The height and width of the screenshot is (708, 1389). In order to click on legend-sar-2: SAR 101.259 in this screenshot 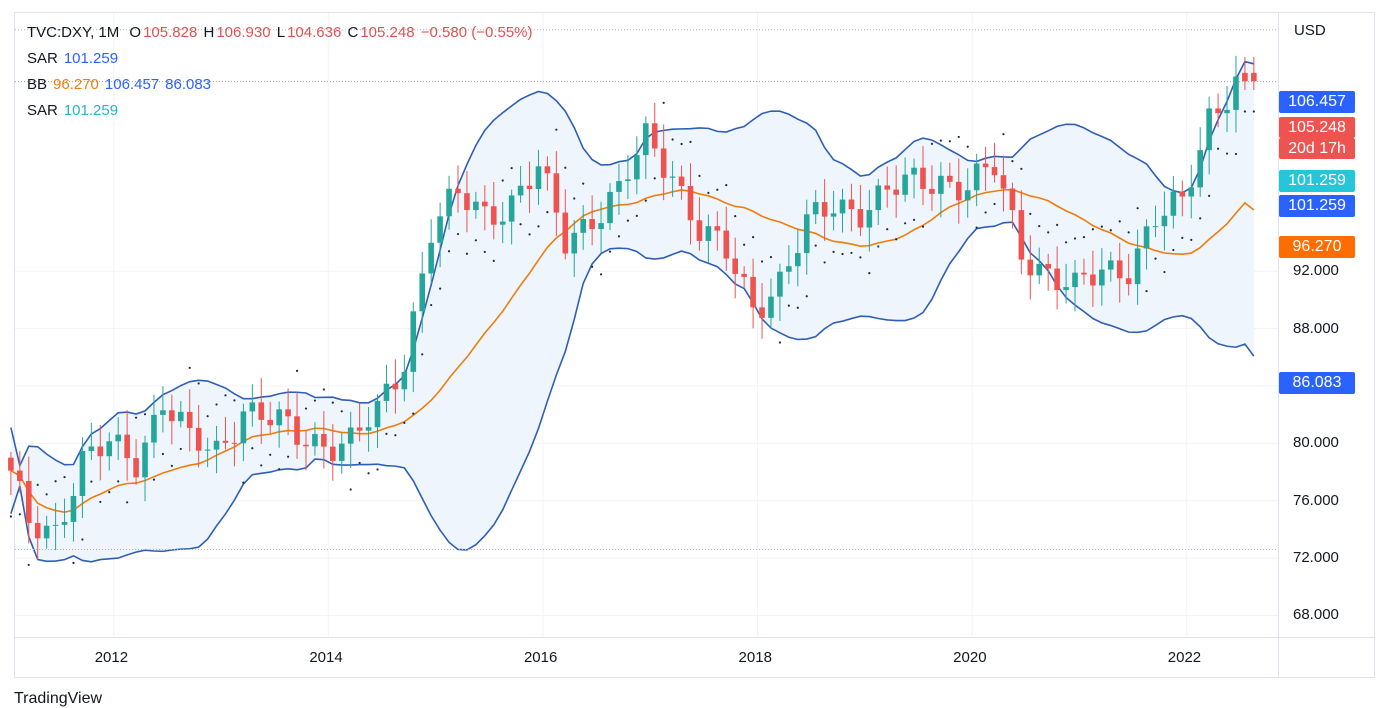, I will do `click(73, 110)`.